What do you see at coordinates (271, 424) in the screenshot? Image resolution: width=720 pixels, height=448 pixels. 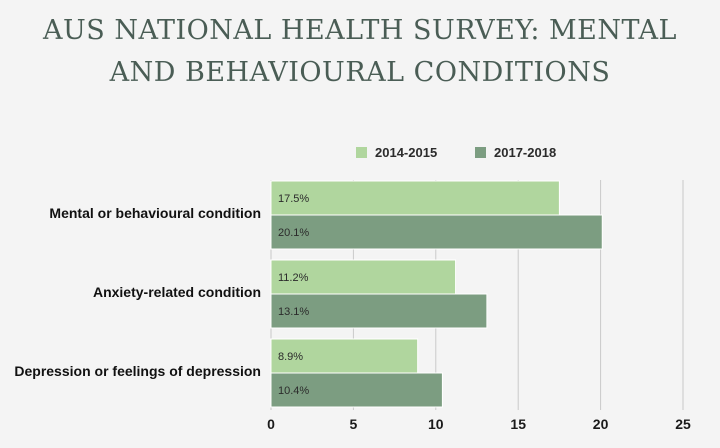 I see `x-tick-label: 0` at bounding box center [271, 424].